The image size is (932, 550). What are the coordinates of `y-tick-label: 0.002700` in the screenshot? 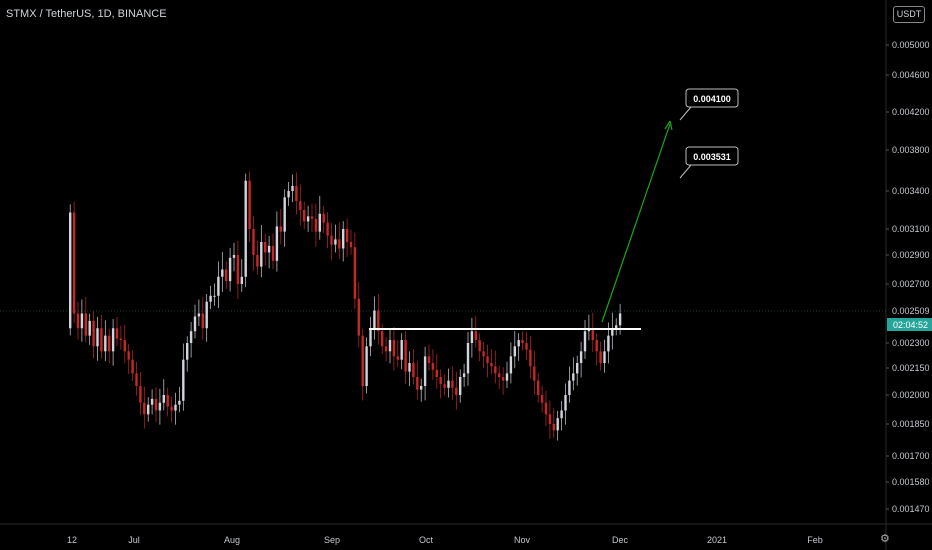 It's located at (911, 284).